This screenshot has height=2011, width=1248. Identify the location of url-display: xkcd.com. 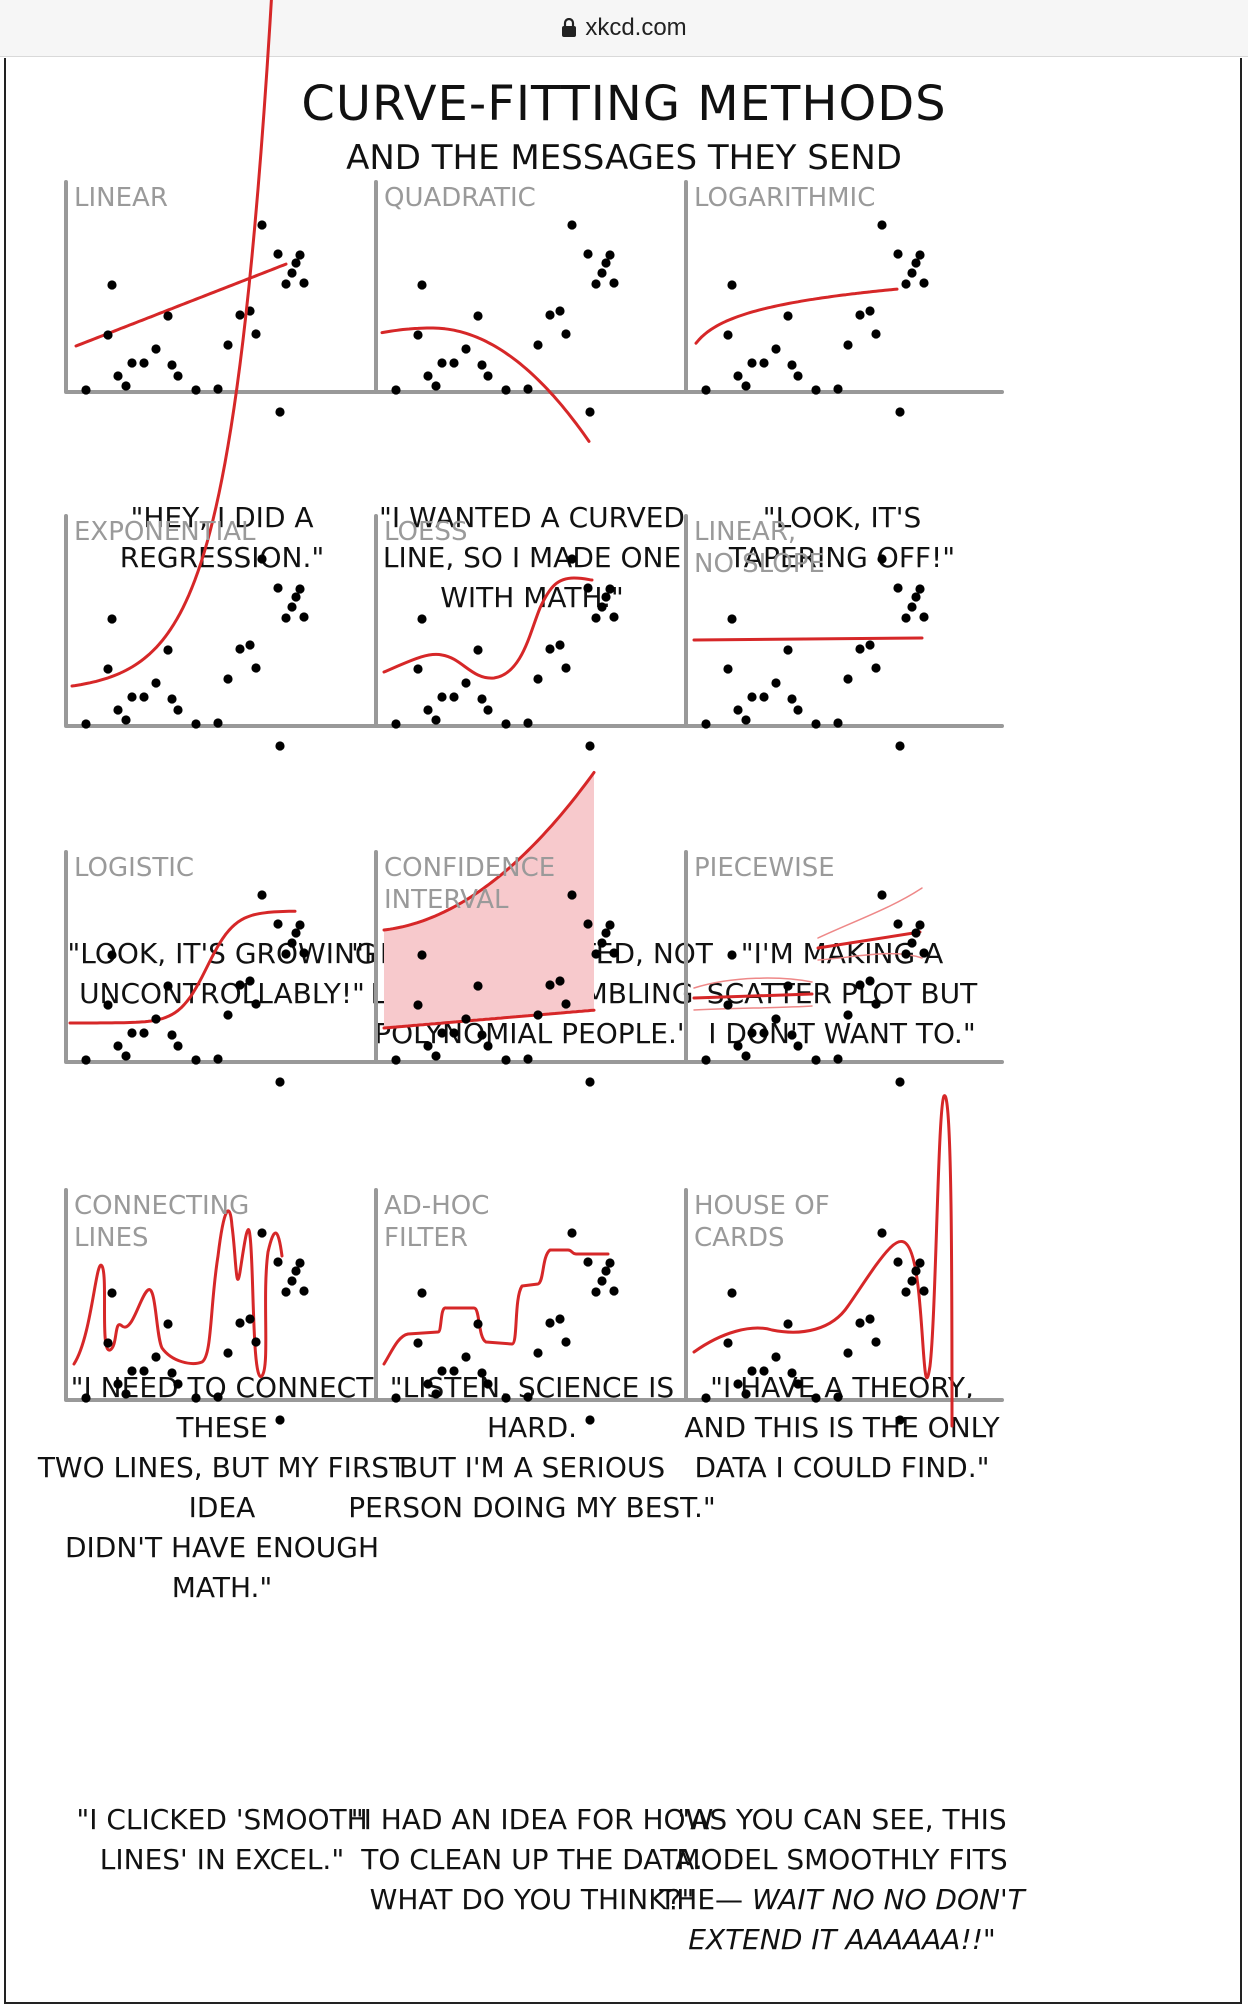
(624, 28).